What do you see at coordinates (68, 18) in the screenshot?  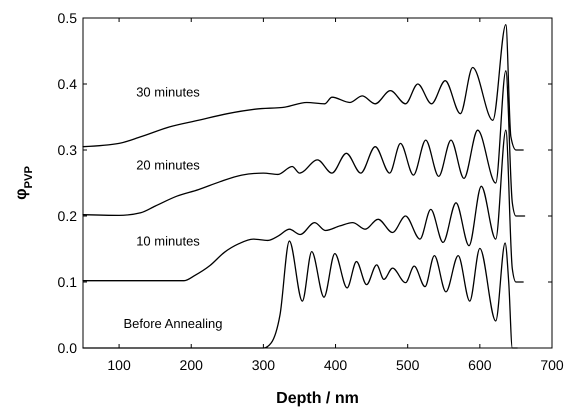 I see `y-tick-label: 0.5` at bounding box center [68, 18].